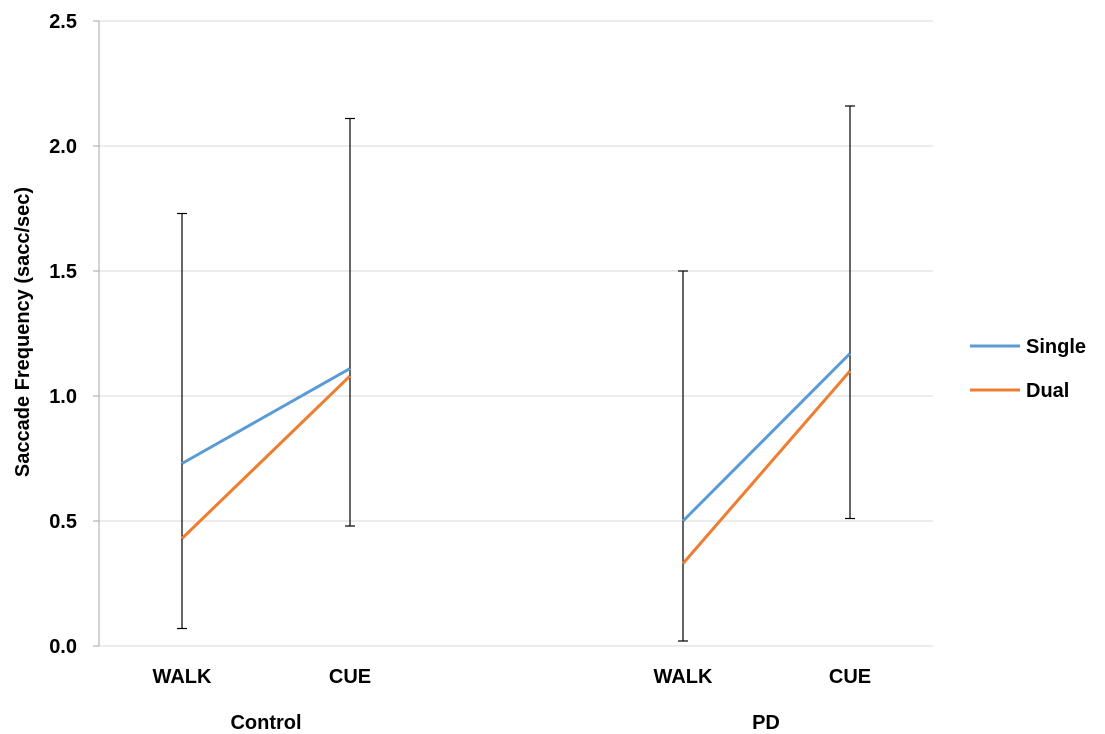  I want to click on legend-label-dual: Dual, so click(1047, 391).